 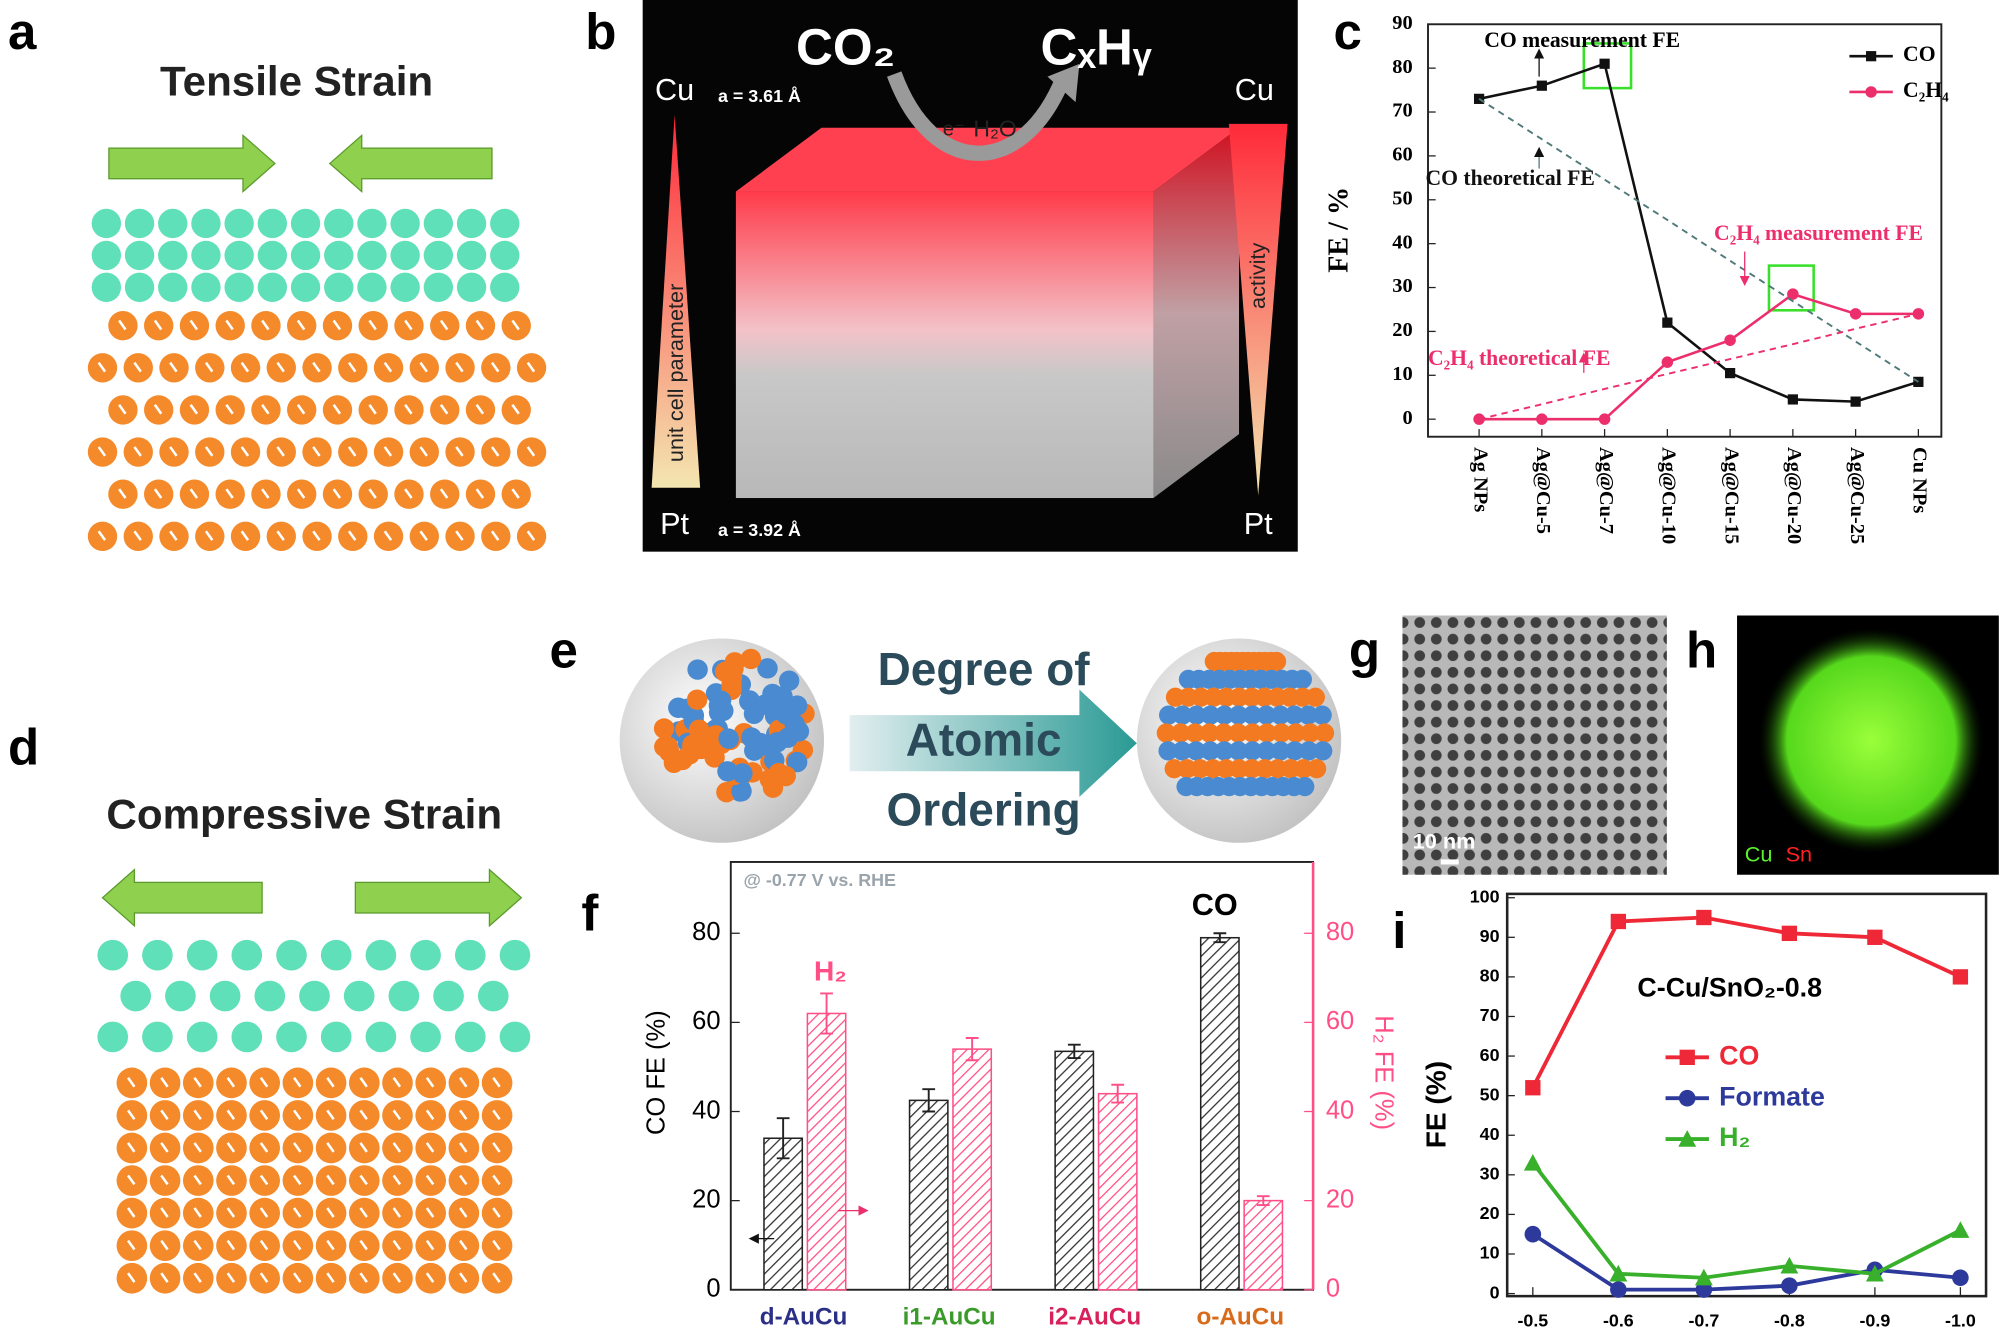 I want to click on panel-title: Compressive Strain, so click(x=304, y=813).